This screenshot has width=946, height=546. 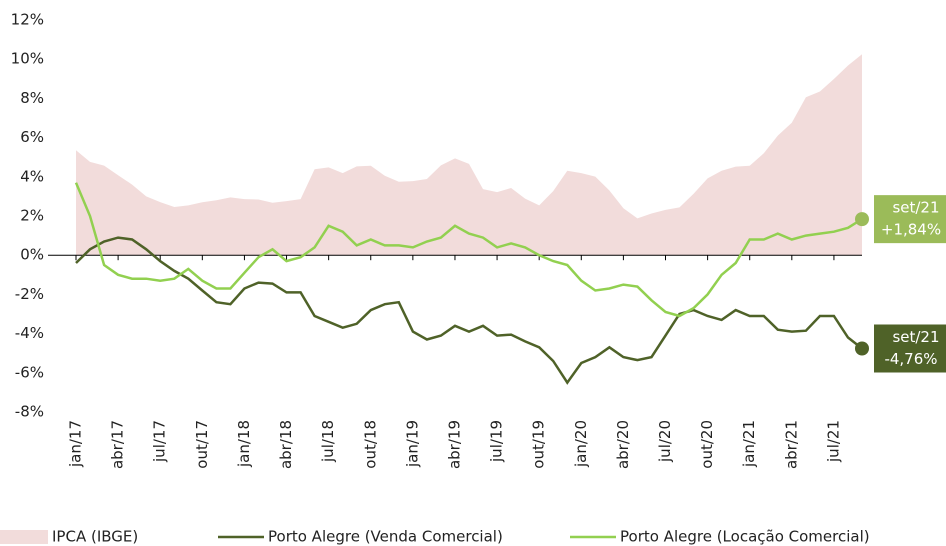 What do you see at coordinates (32, 176) in the screenshot?
I see `y-tick-label: 4%` at bounding box center [32, 176].